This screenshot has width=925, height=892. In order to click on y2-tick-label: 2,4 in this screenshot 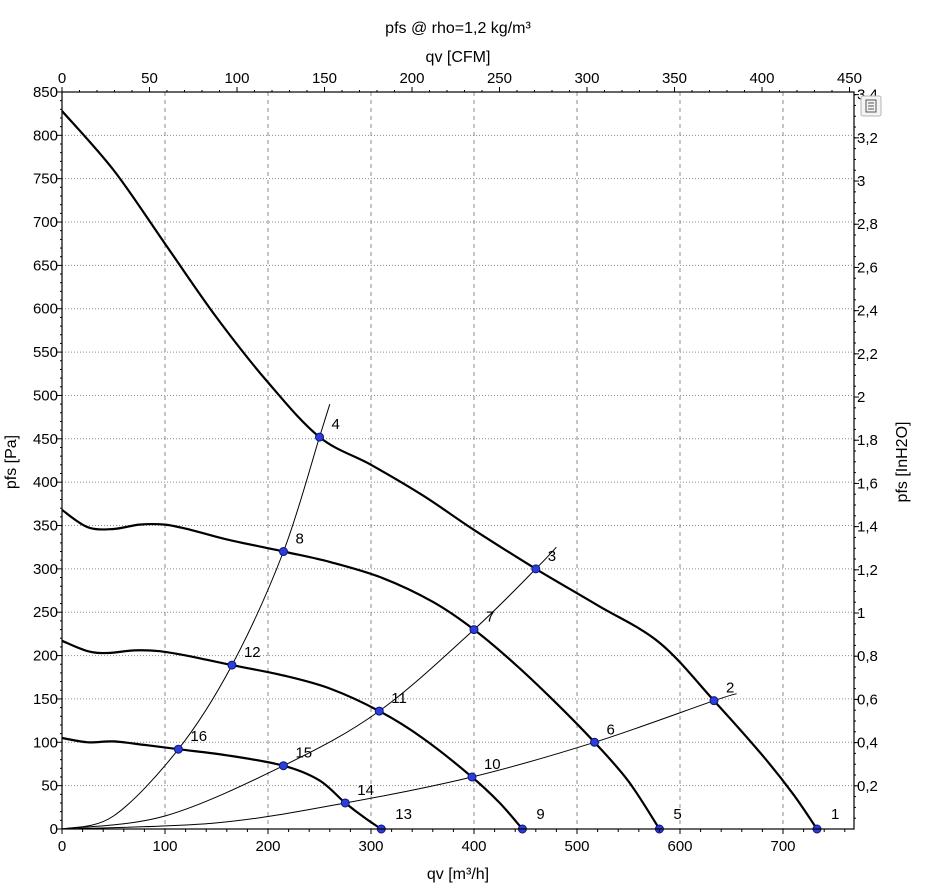, I will do `click(867, 311)`.